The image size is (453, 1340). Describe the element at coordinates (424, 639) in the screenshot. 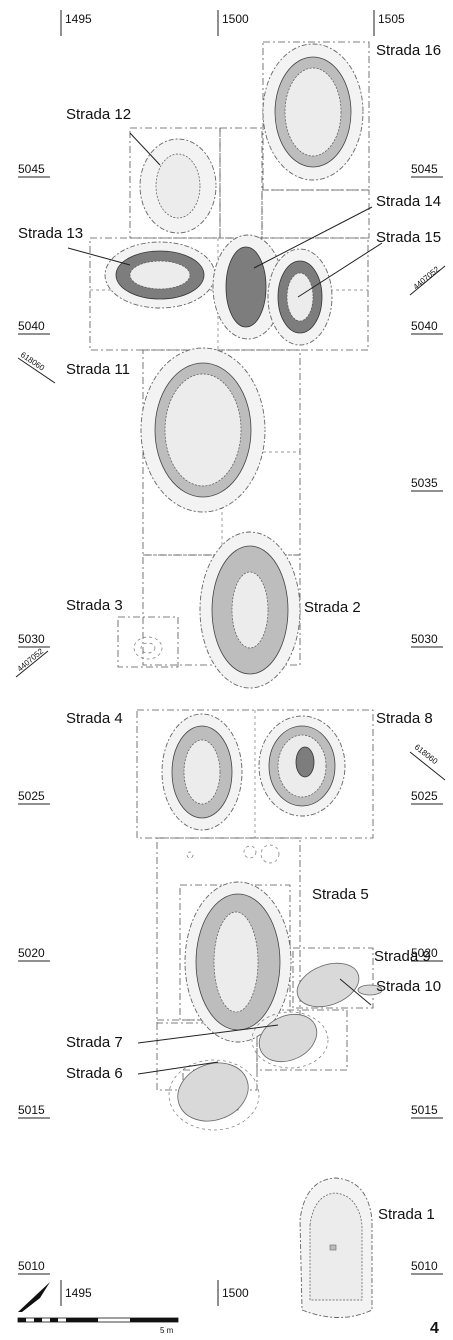

I see `y-right-5030: 5030` at that location.